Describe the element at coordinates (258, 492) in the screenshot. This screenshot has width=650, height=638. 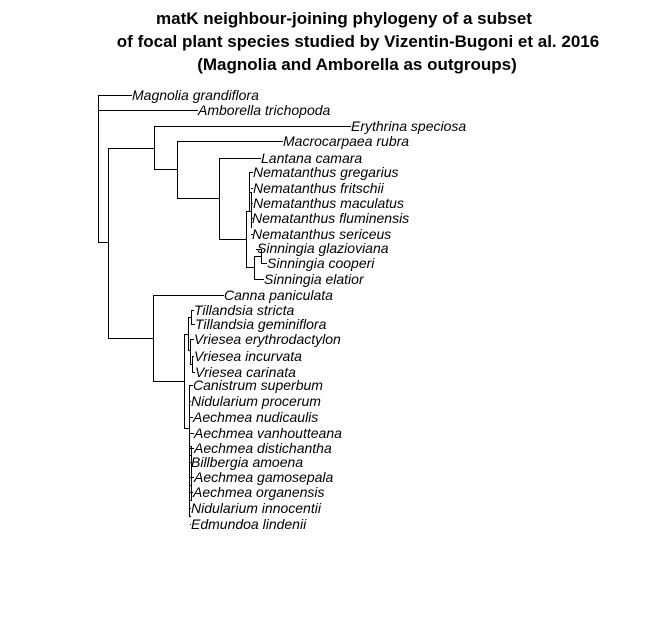
I see `tip-label: Aechmea organensis` at that location.